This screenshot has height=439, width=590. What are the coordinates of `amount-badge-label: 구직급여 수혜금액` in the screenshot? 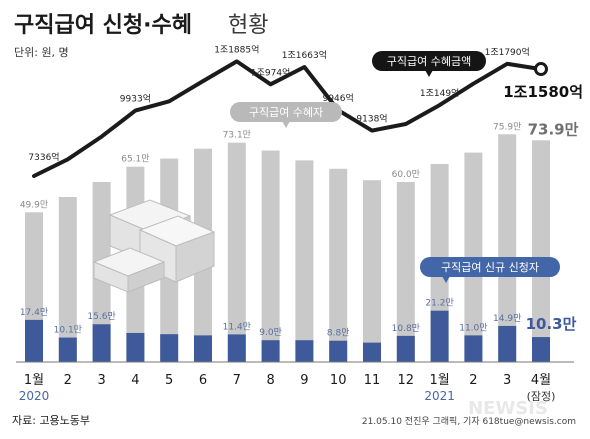 It's located at (429, 61).